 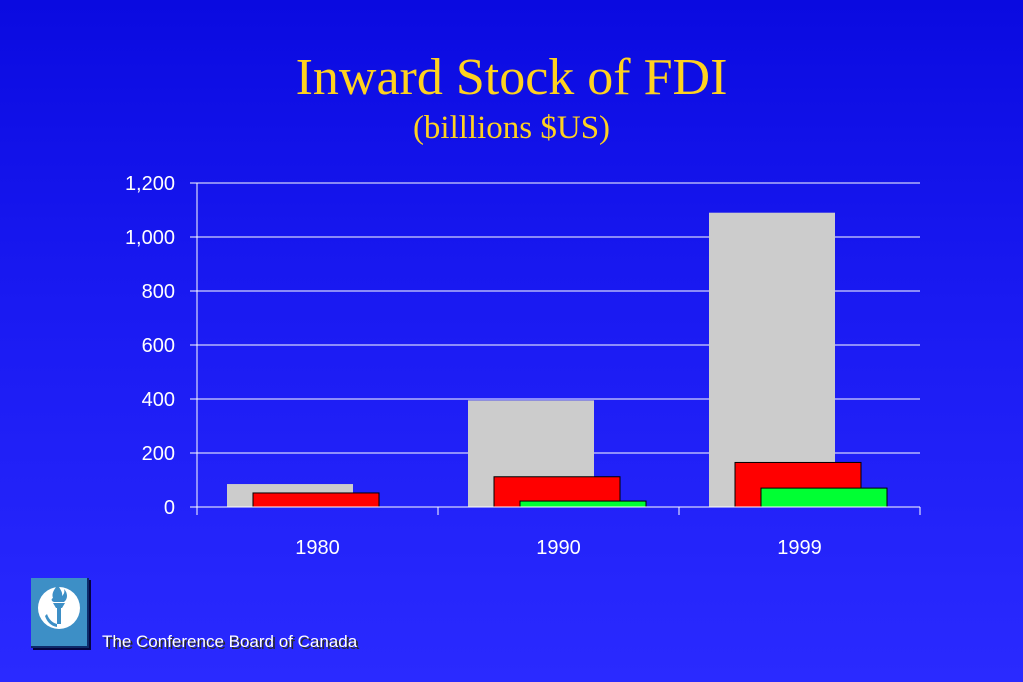 I want to click on chart-title: Inward Stock of FDI, so click(x=511, y=77).